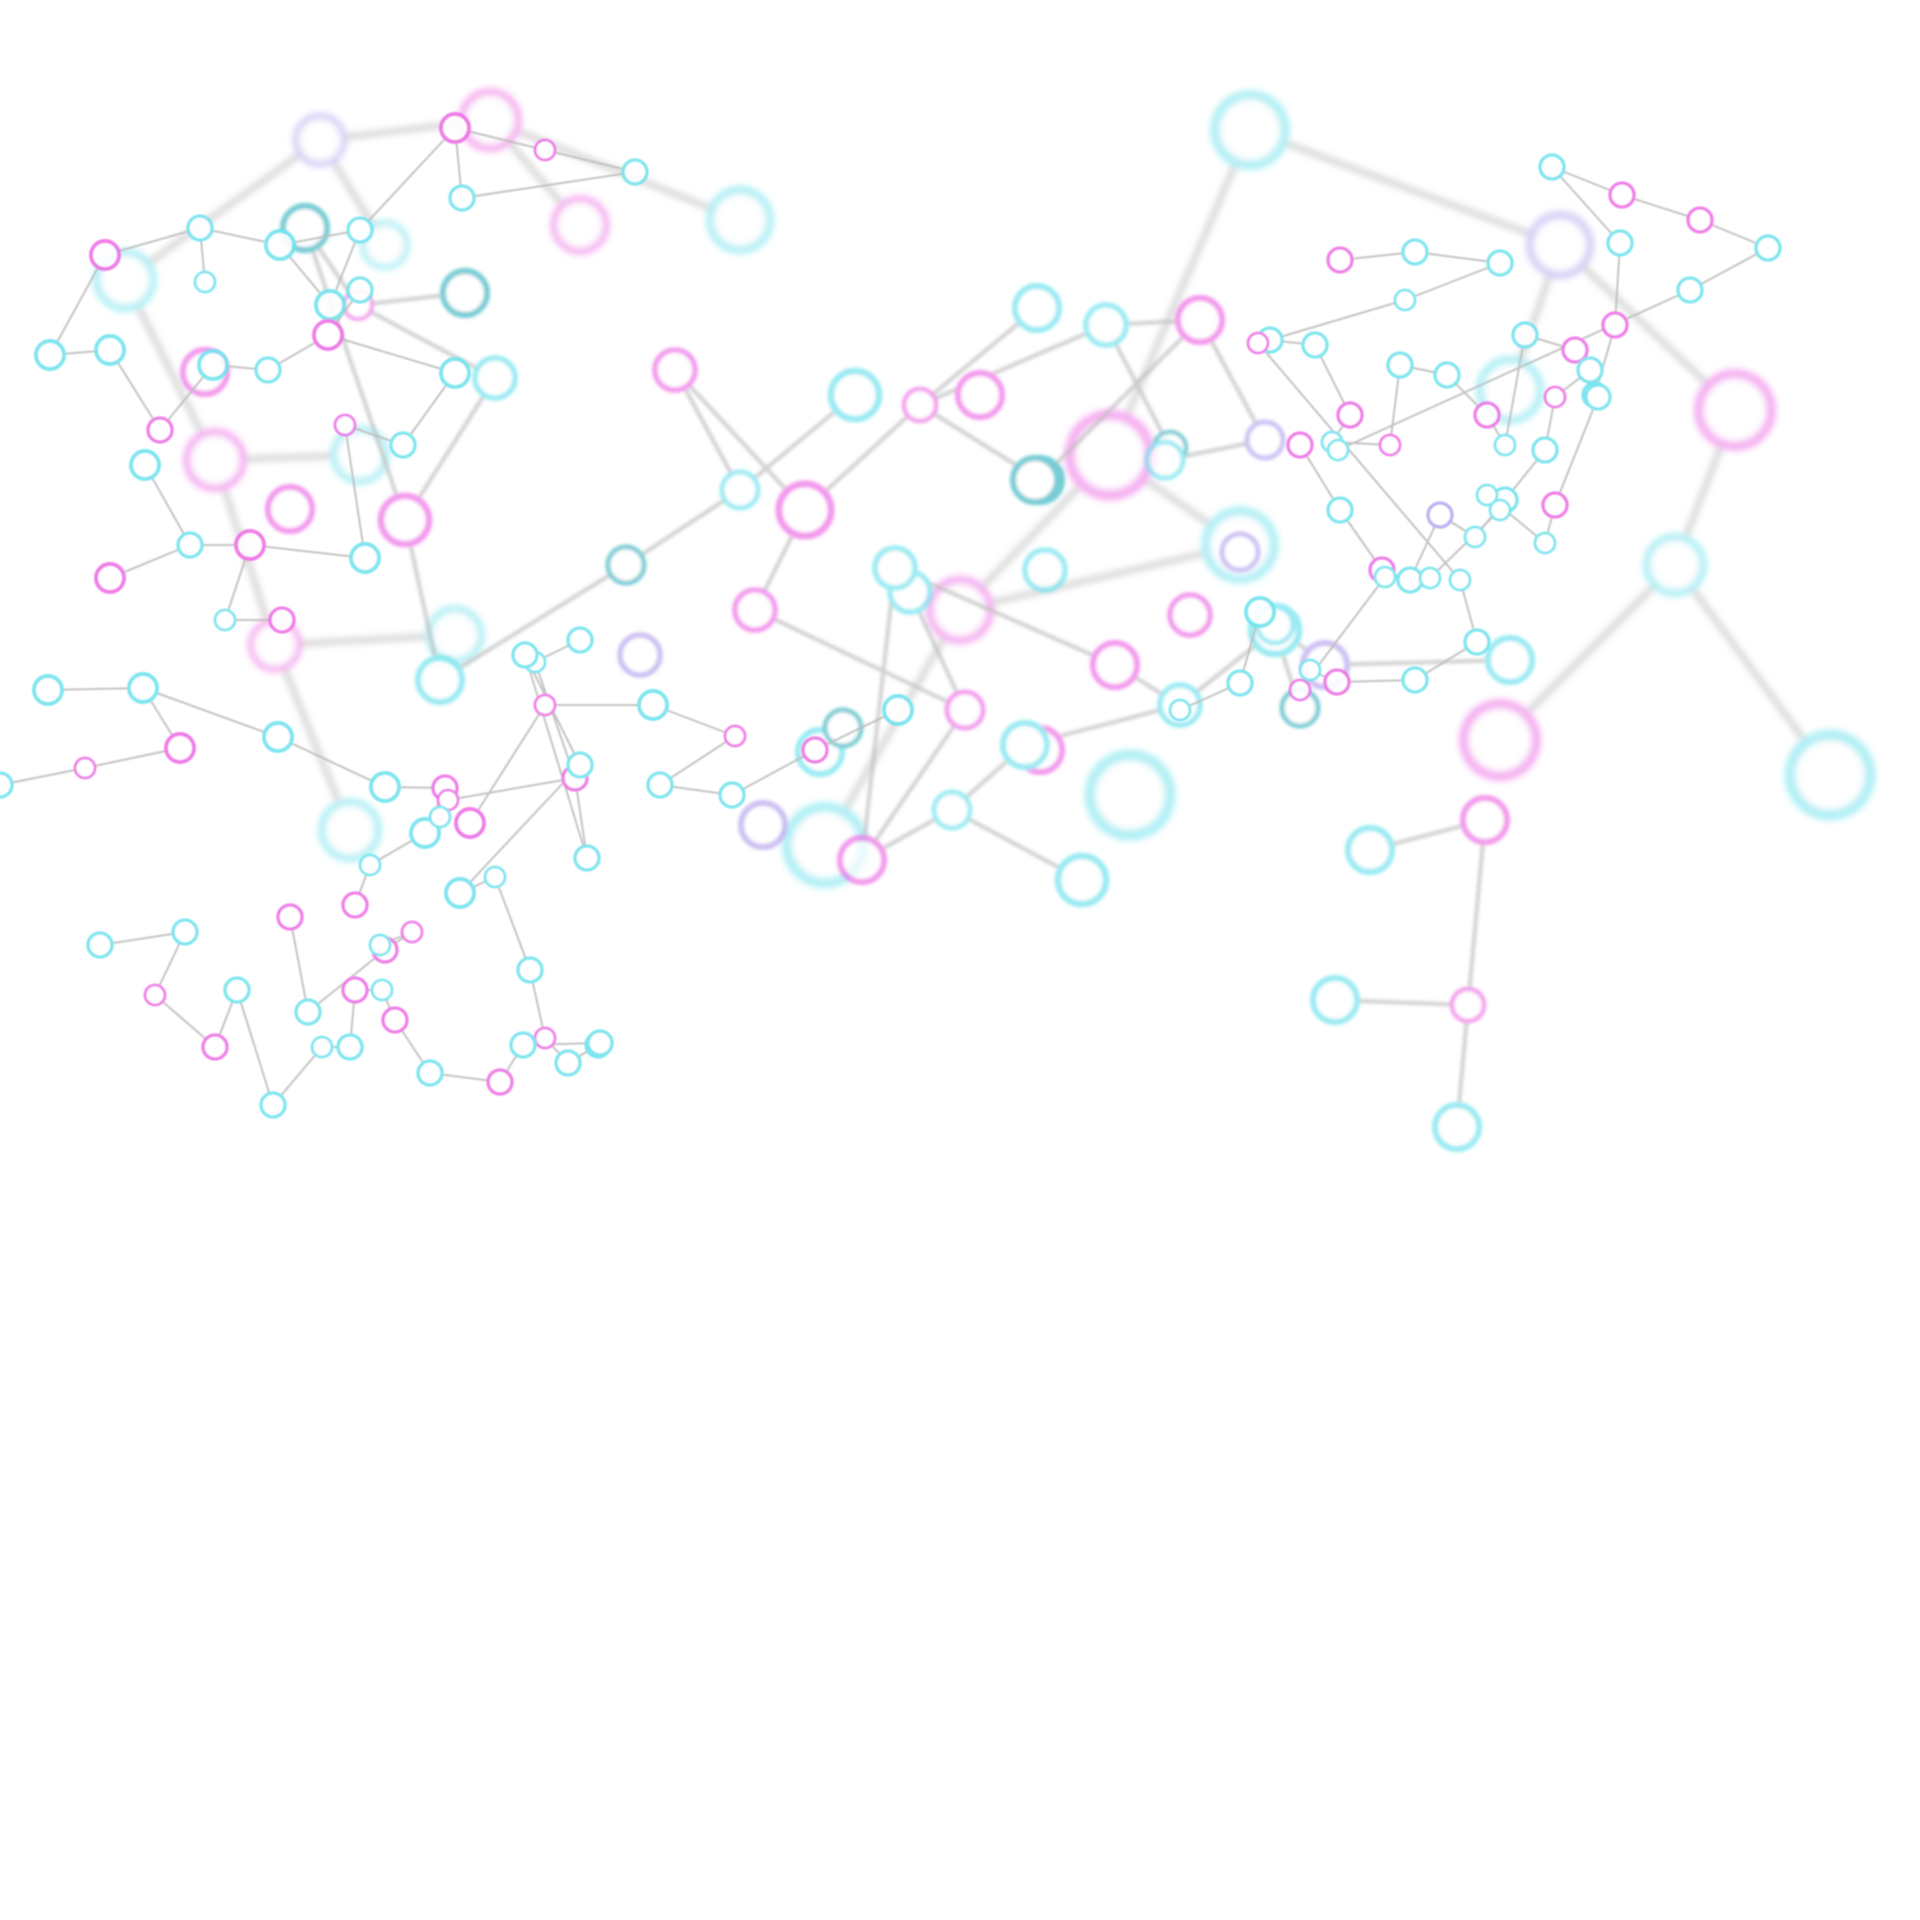  I want to click on near-atom-lavender, so click(1440, 515).